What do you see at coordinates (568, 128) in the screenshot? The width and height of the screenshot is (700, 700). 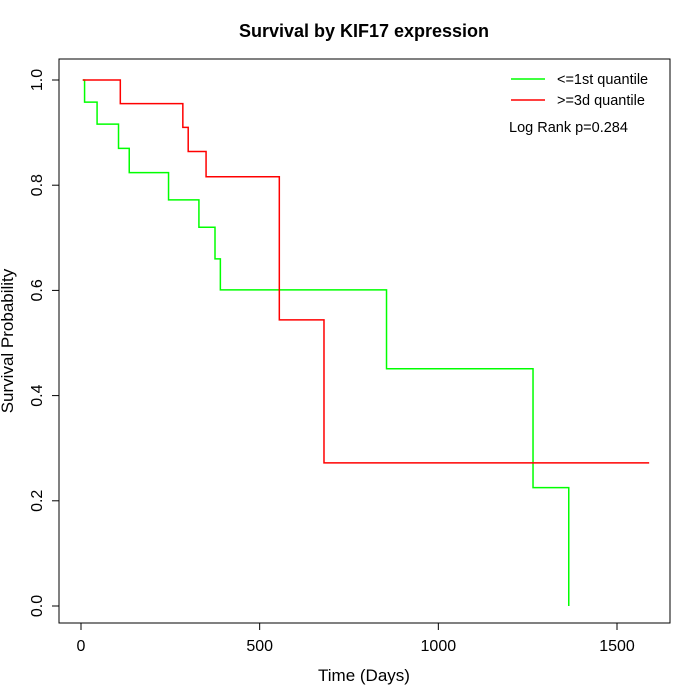 I see `log-rank-annotation: Log Rank p=0.284` at bounding box center [568, 128].